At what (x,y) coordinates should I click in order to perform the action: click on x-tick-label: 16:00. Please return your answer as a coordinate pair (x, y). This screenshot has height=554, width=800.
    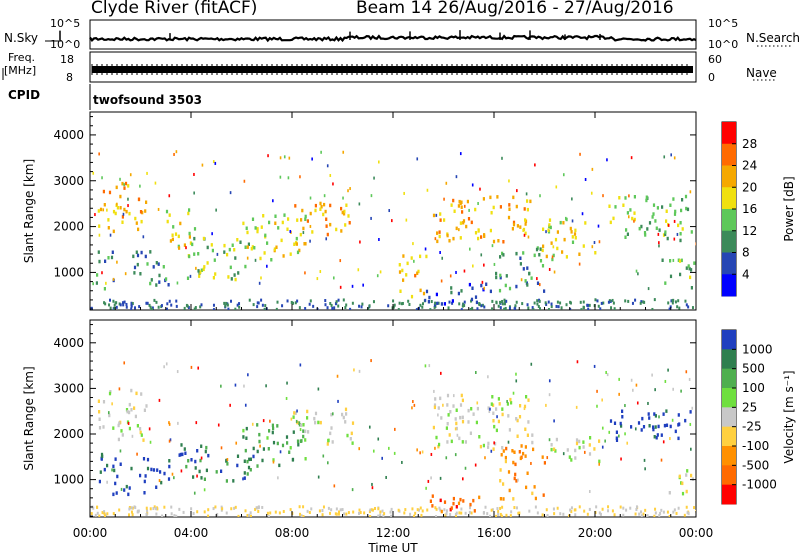
    Looking at the image, I should click on (494, 533).